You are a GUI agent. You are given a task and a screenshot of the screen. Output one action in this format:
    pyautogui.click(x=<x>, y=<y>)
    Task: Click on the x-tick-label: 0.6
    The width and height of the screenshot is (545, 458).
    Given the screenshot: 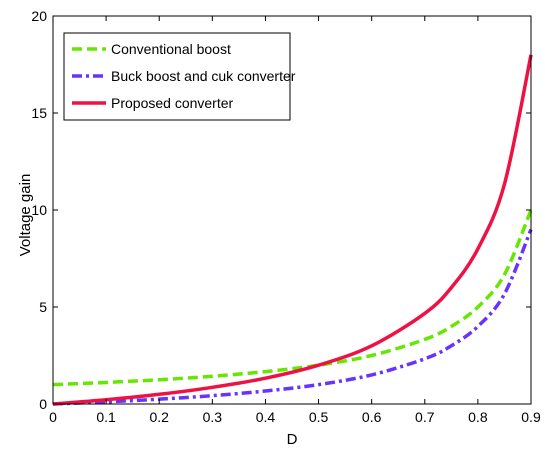 What is the action you would take?
    pyautogui.click(x=372, y=417)
    